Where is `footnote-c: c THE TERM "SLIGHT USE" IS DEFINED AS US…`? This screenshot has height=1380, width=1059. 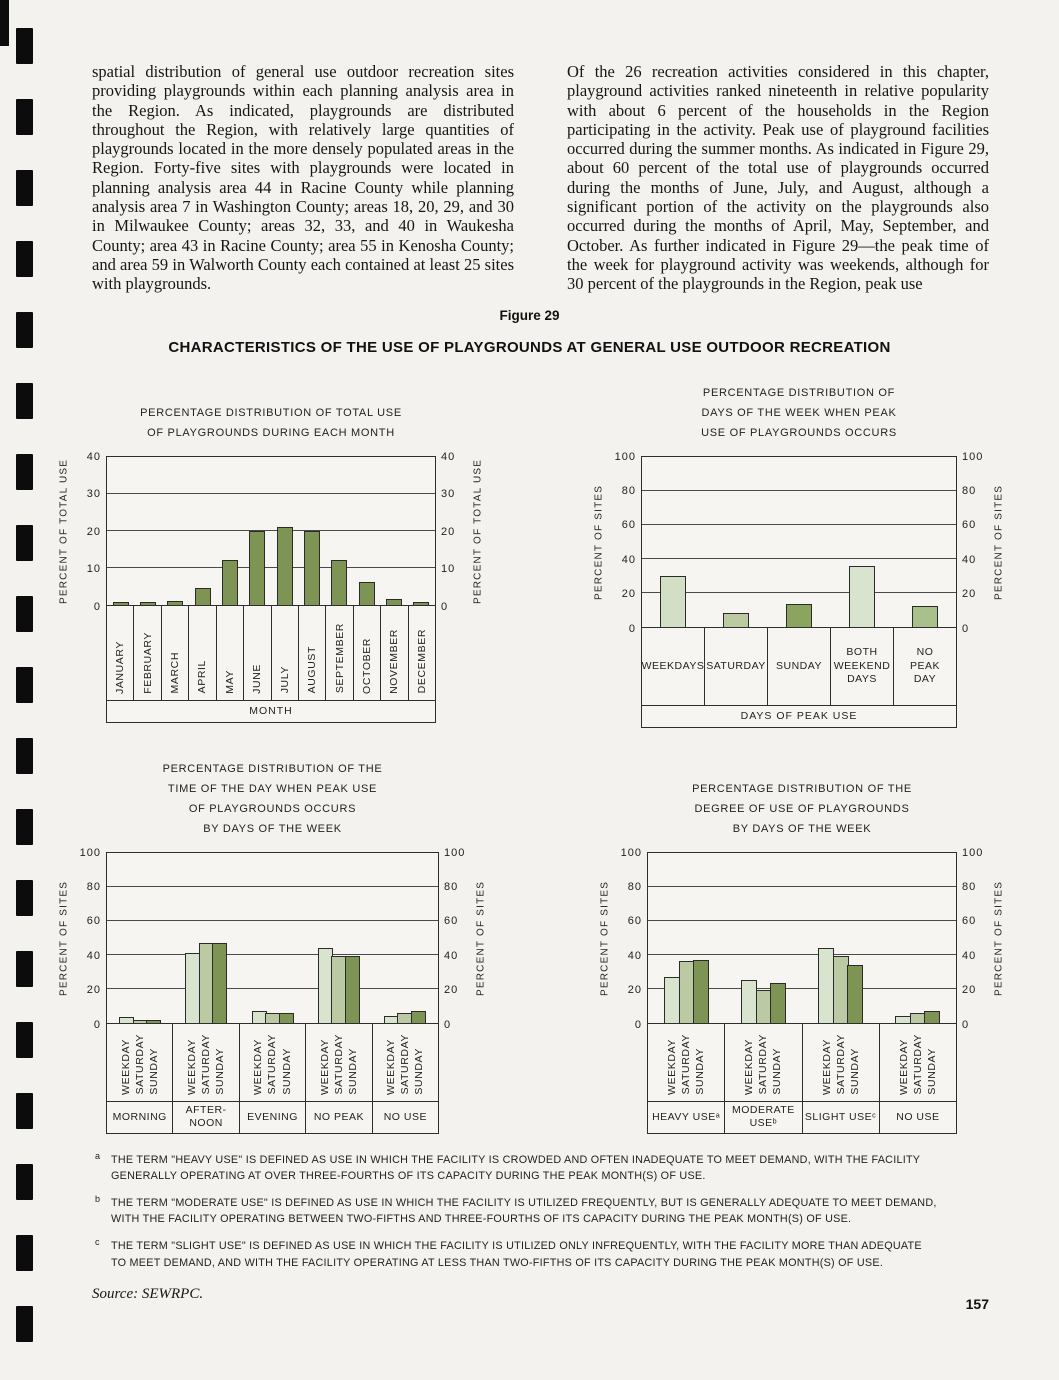
footnote-c: c THE TERM "SLIGHT USE" IS DEFINED AS US… is located at coordinates (517, 1253).